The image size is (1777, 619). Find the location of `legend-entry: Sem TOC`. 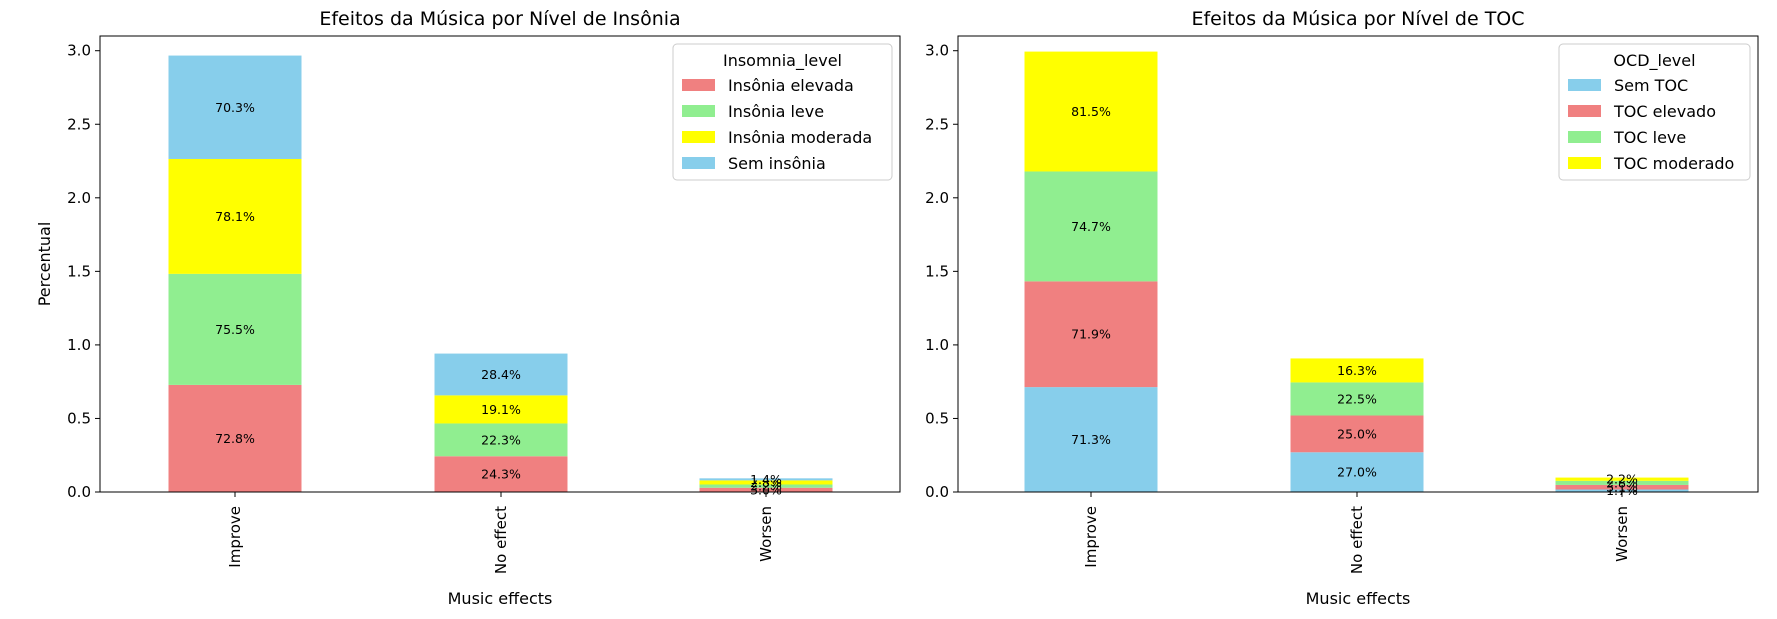

legend-entry: Sem TOC is located at coordinates (1651, 85).